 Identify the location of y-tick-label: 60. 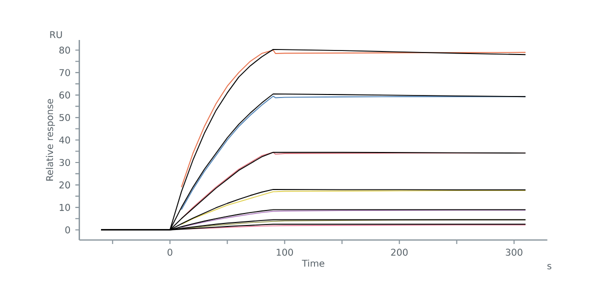
(64, 95).